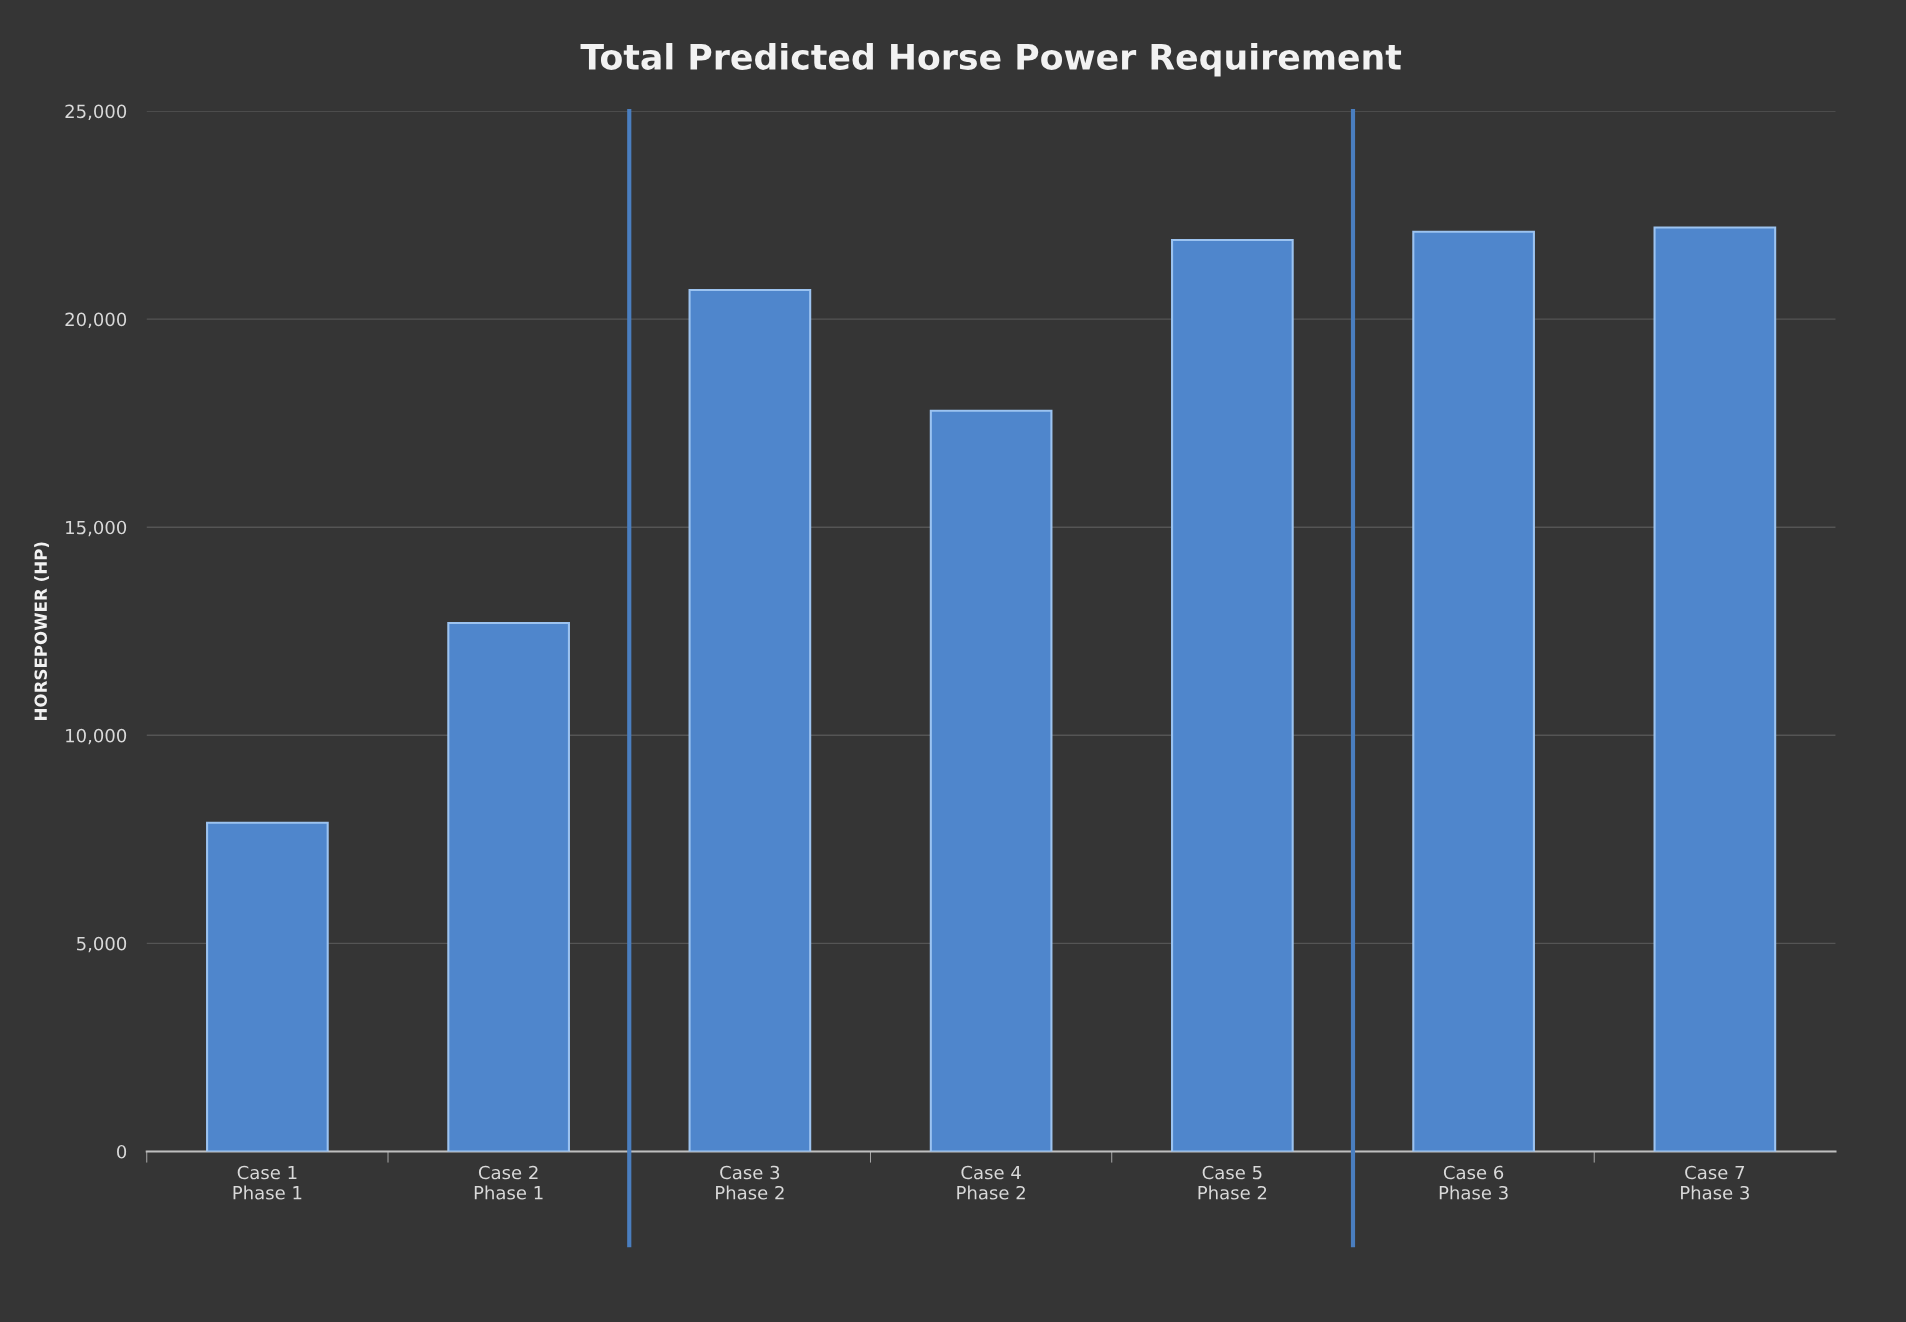 This screenshot has width=1906, height=1322. Describe the element at coordinates (96, 112) in the screenshot. I see `y-tick-label: 25,000` at that location.